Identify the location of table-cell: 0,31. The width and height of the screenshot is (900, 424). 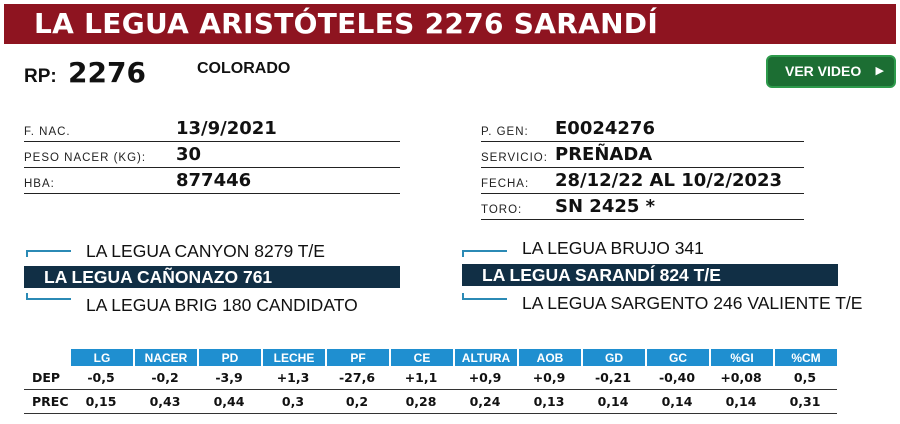
(805, 402).